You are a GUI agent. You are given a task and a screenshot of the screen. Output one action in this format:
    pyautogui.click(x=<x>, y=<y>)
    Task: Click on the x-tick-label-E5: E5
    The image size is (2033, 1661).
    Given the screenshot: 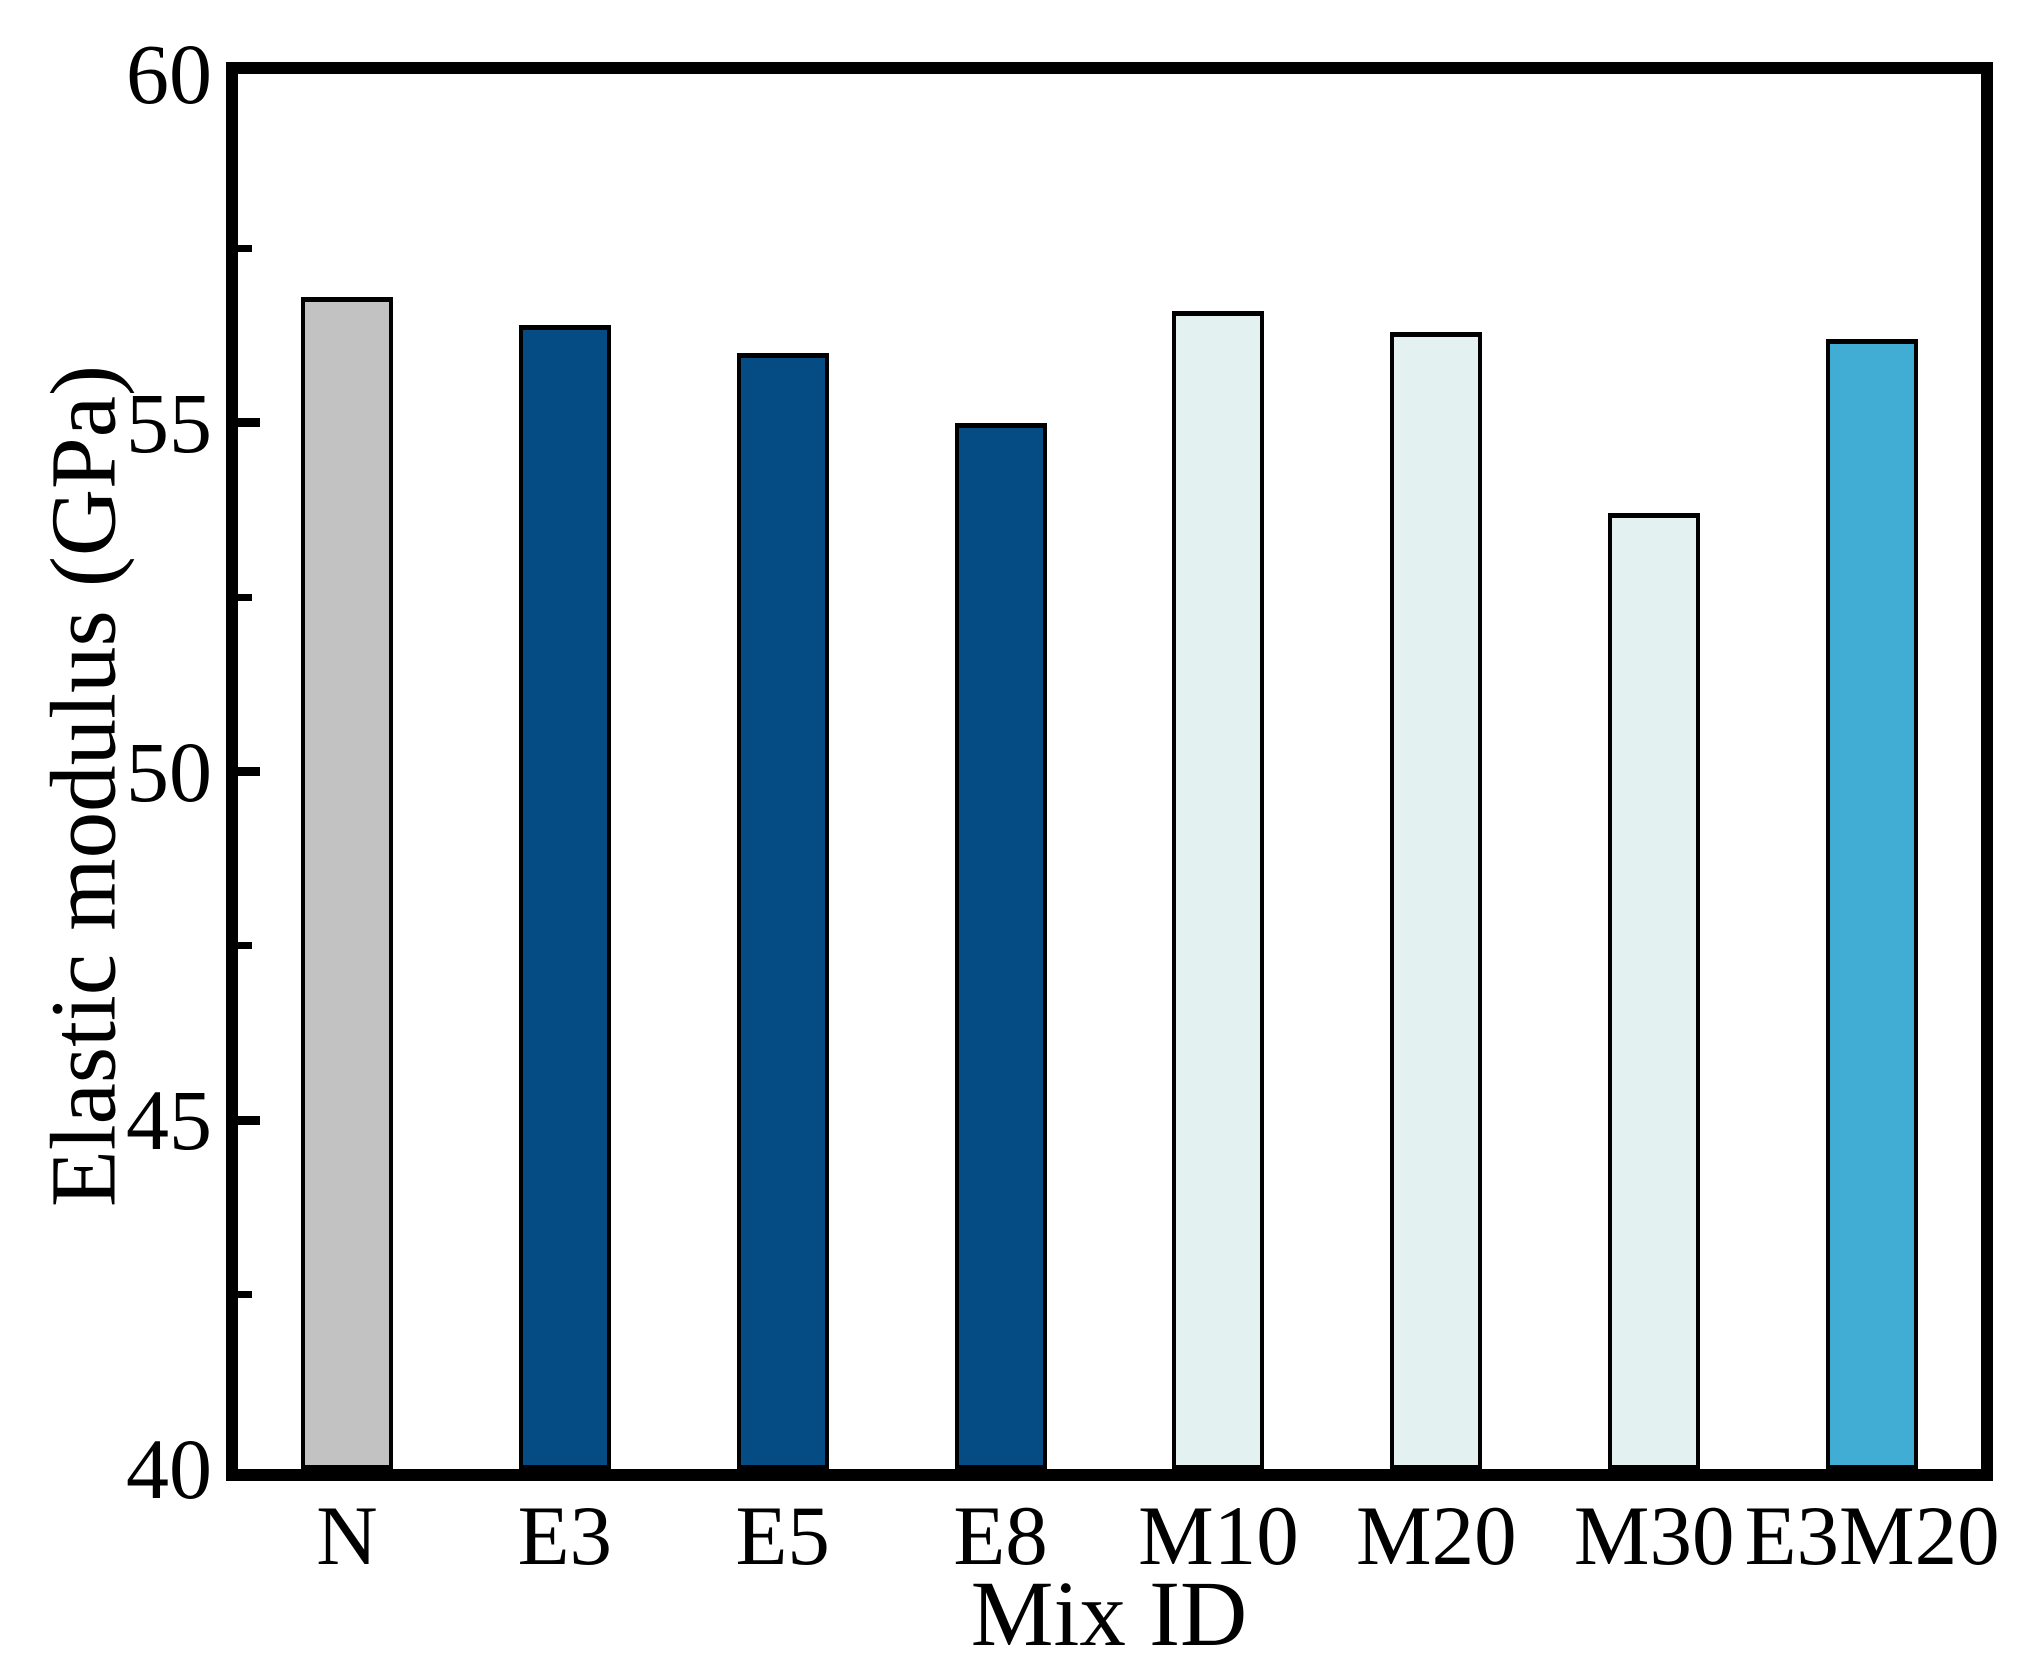 What is the action you would take?
    pyautogui.click(x=782, y=1536)
    